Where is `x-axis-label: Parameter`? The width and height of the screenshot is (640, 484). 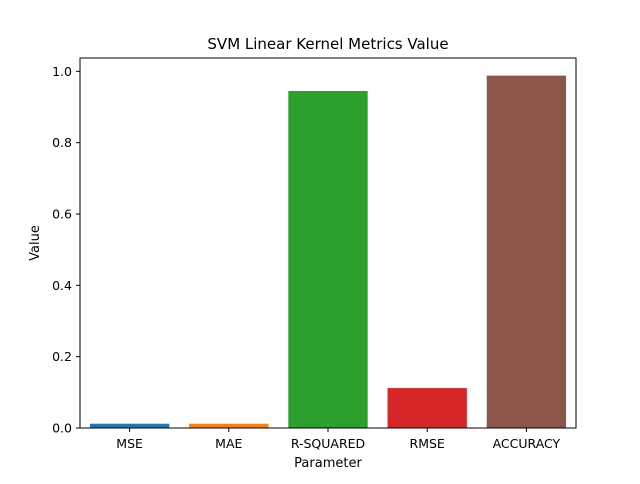
x-axis-label: Parameter is located at coordinates (328, 463).